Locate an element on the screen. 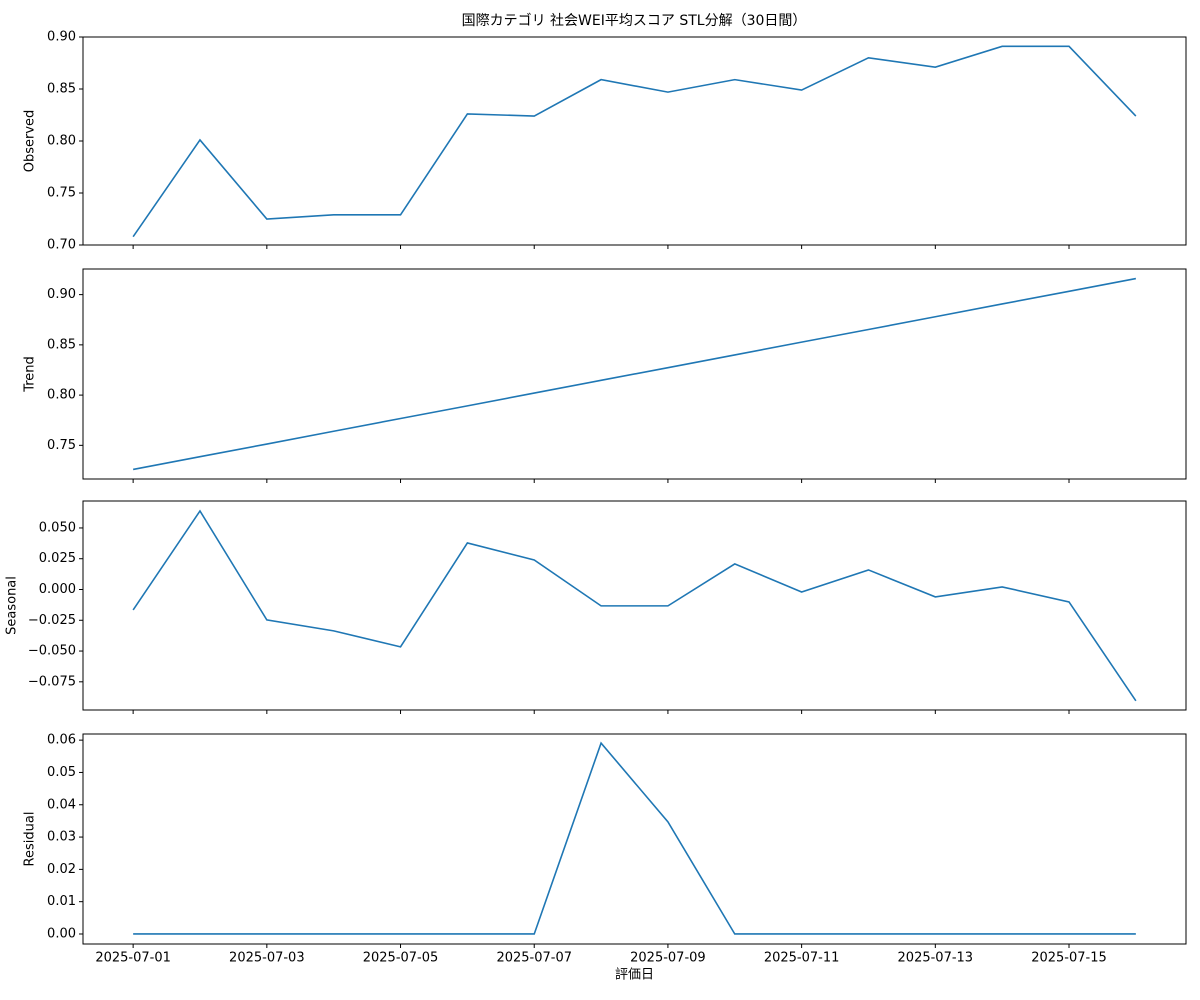  x-tick-label: 2025-07-15 is located at coordinates (1069, 958).